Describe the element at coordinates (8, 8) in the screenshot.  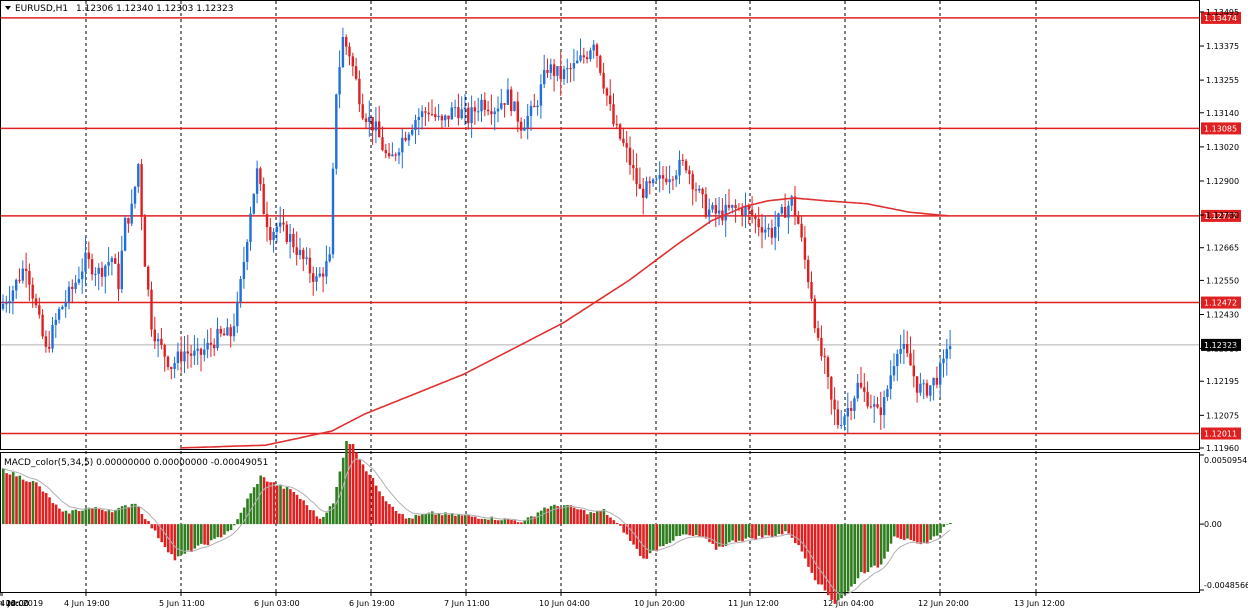
I see `collapse-arrow-icon` at that location.